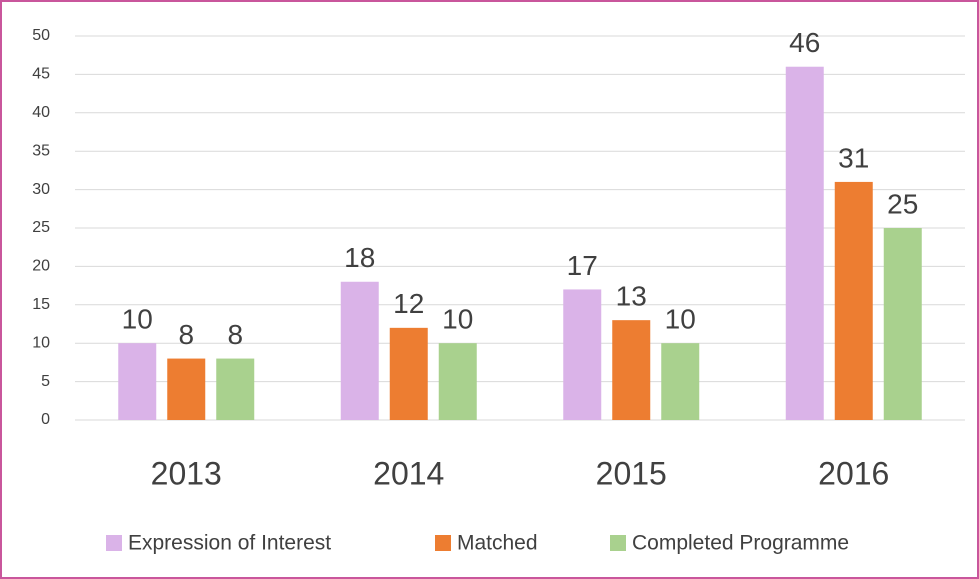  What do you see at coordinates (804, 42) in the screenshot?
I see `data-label: 46` at bounding box center [804, 42].